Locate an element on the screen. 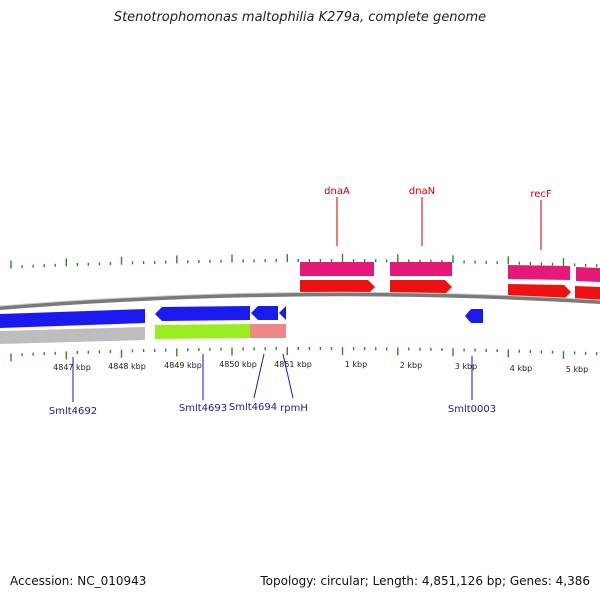 This screenshot has height=600, width=600. Smlt4694-rna-bar is located at coordinates (268, 331).